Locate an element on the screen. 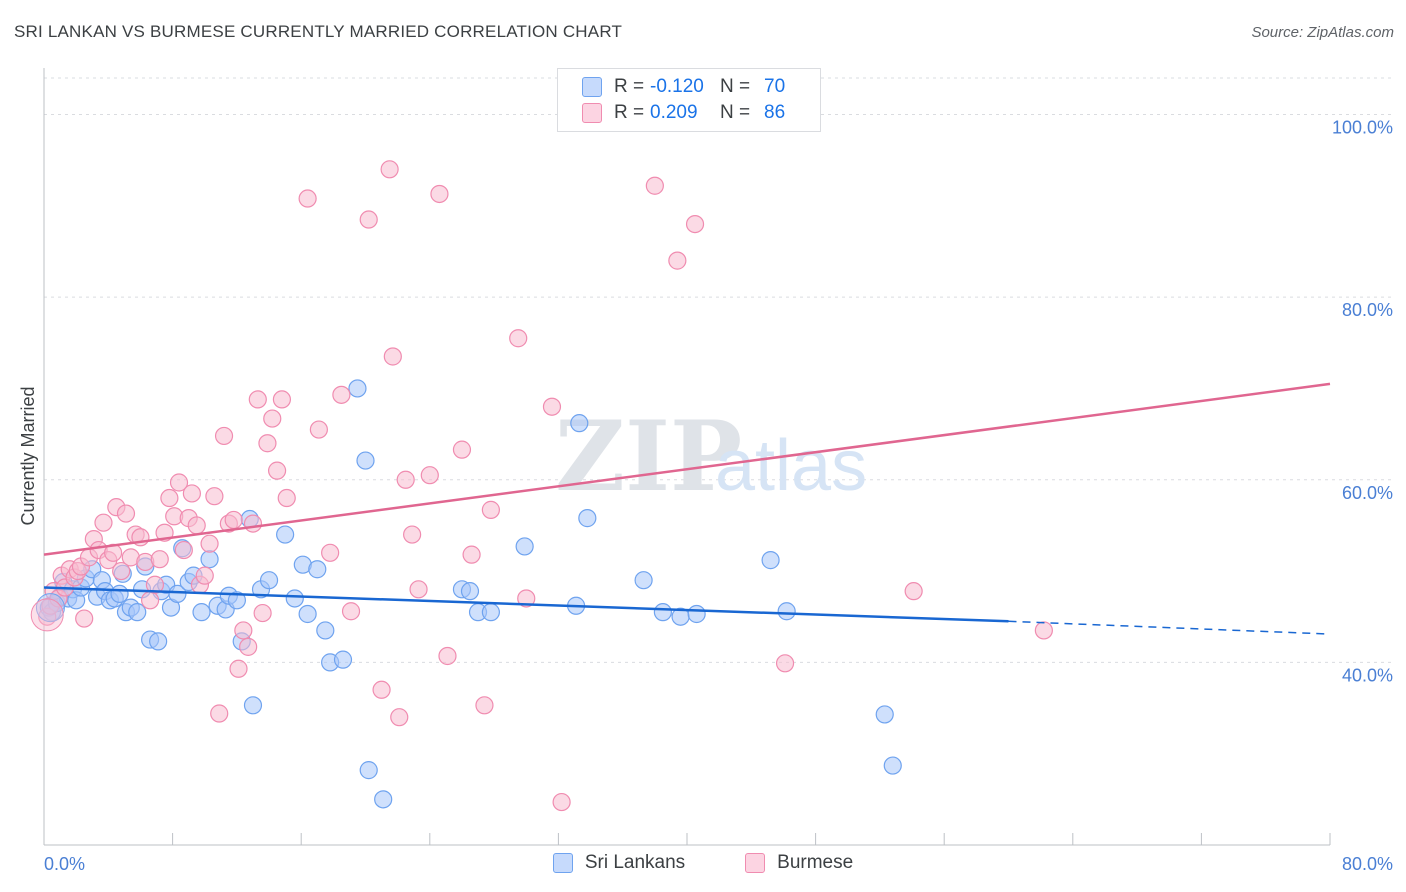 The image size is (1406, 892). legend-n-value: 86 is located at coordinates (775, 112).